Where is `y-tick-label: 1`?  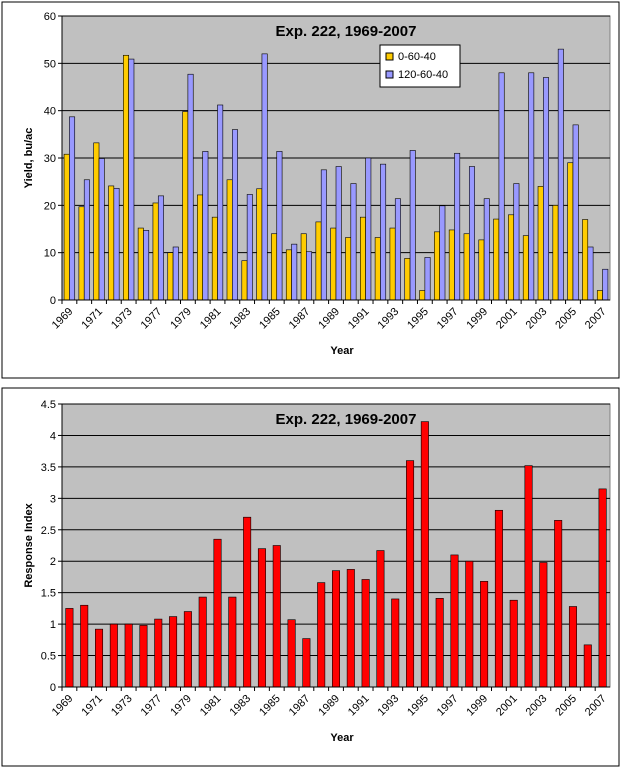 y-tick-label: 1 is located at coordinates (53, 625).